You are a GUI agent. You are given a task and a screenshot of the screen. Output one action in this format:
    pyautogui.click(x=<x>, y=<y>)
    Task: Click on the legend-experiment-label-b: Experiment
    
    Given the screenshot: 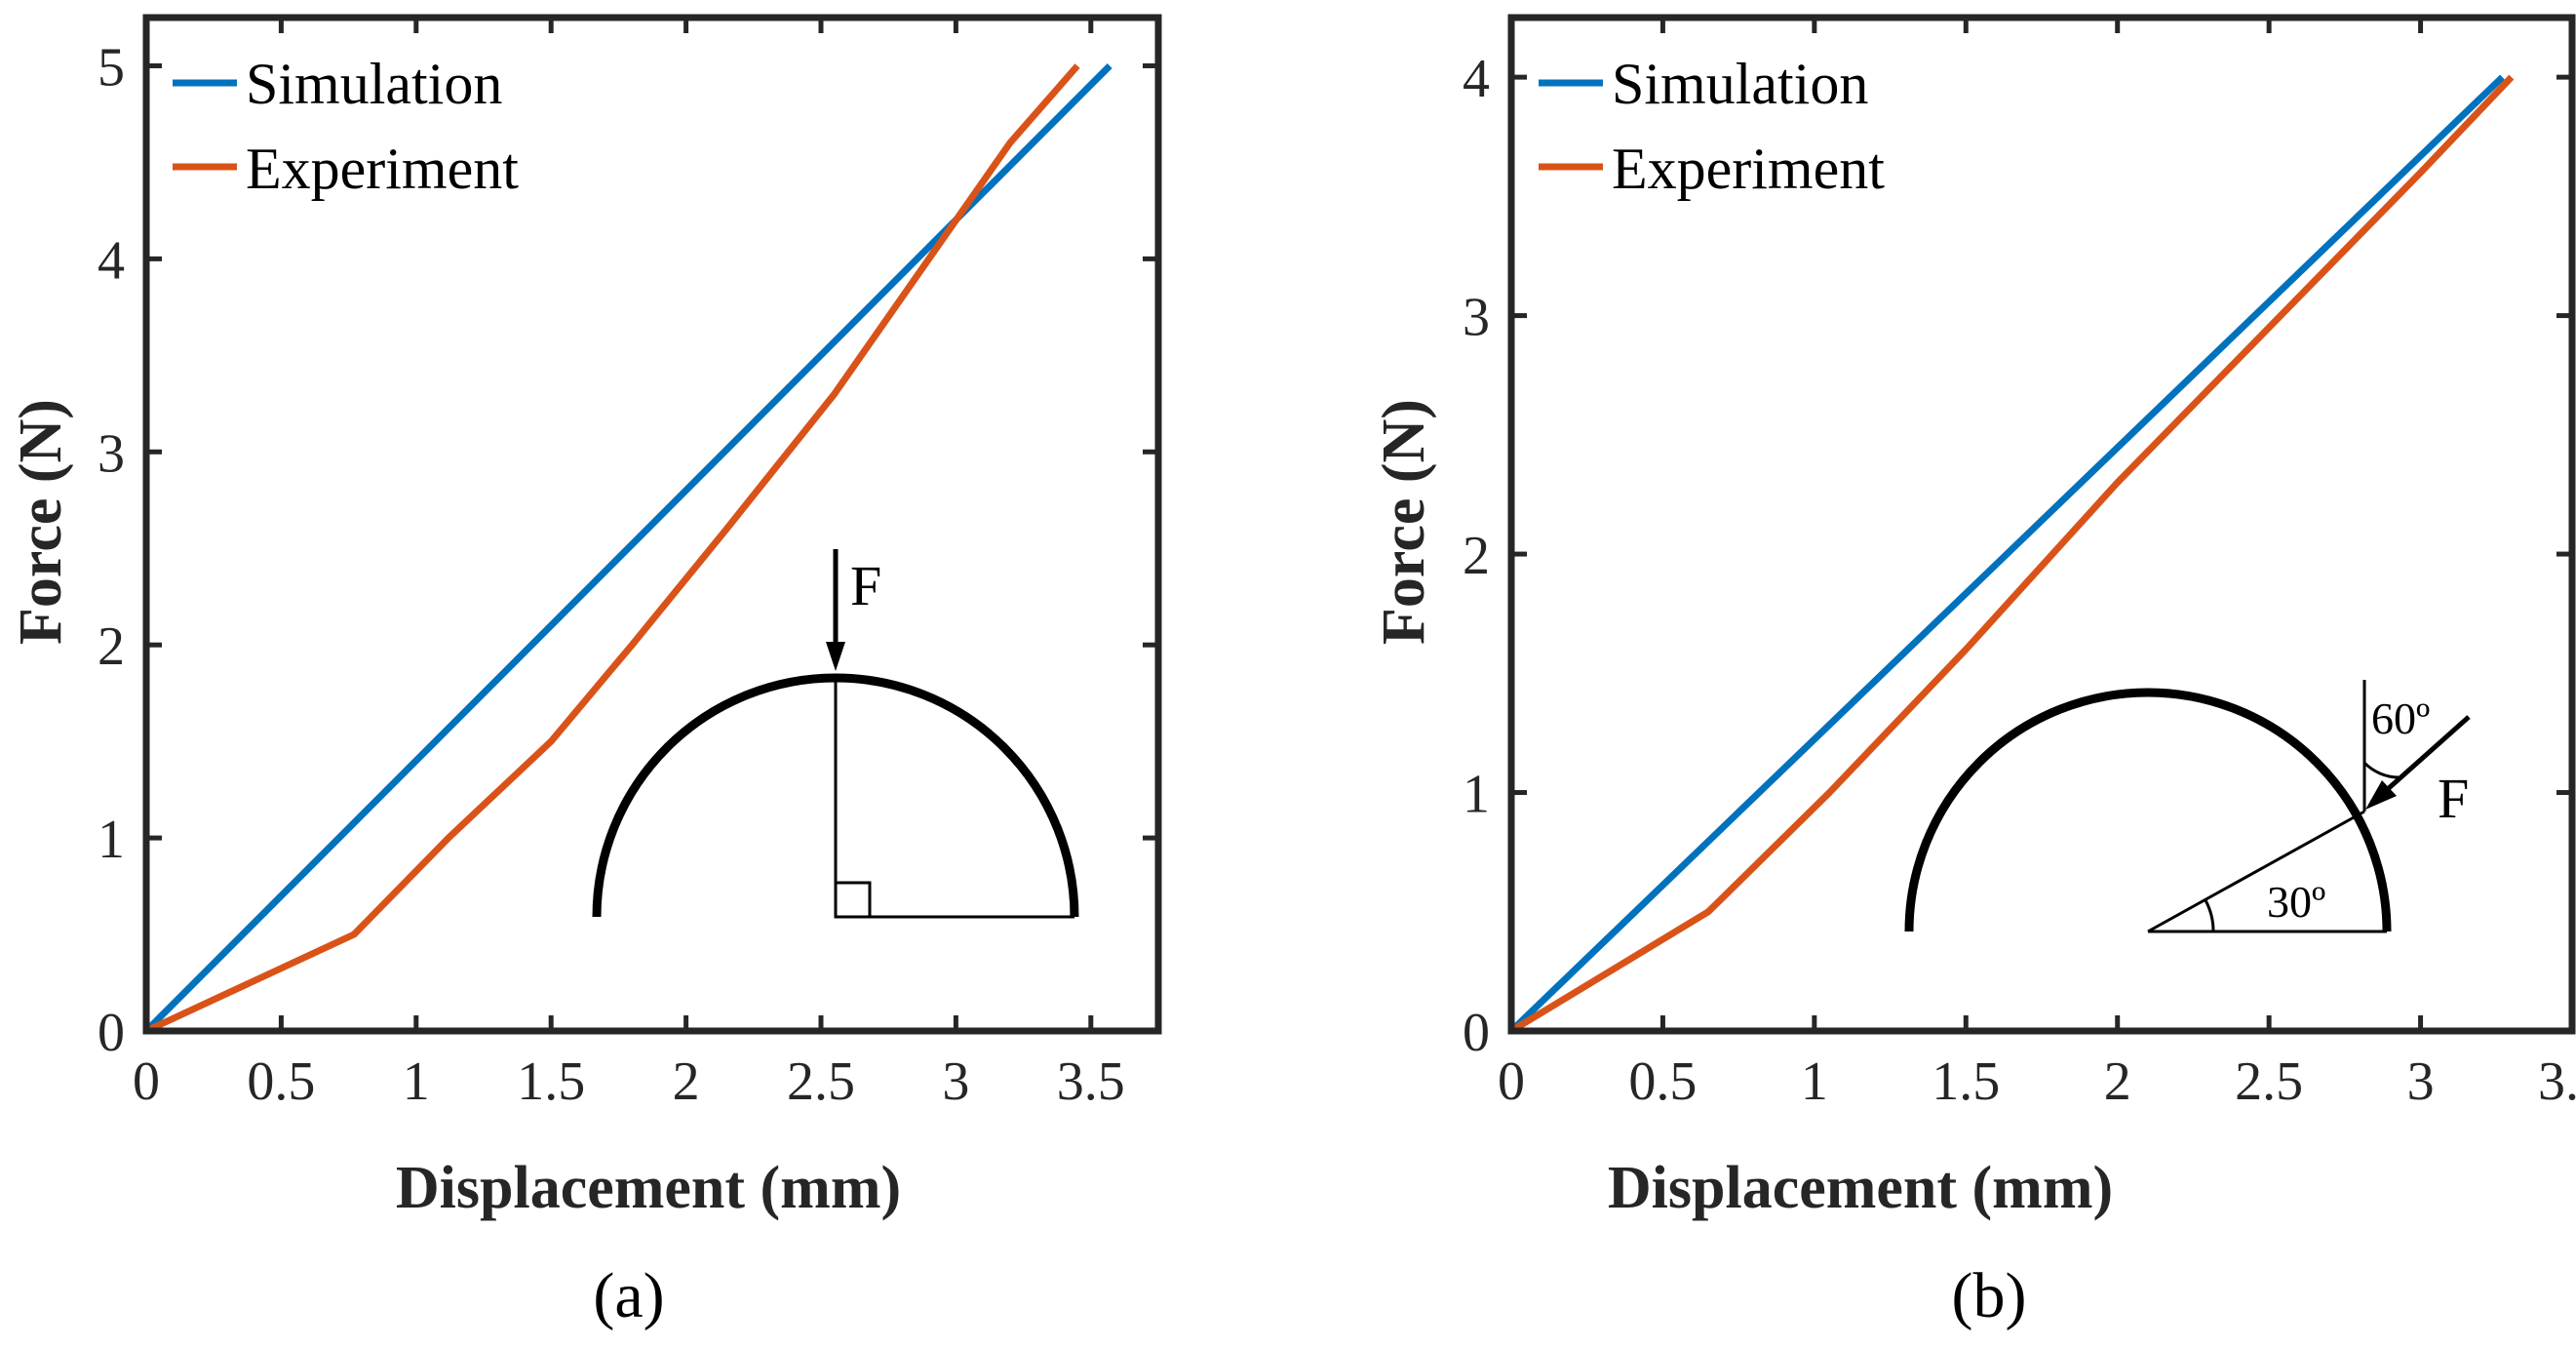 What is the action you would take?
    pyautogui.click(x=1748, y=169)
    